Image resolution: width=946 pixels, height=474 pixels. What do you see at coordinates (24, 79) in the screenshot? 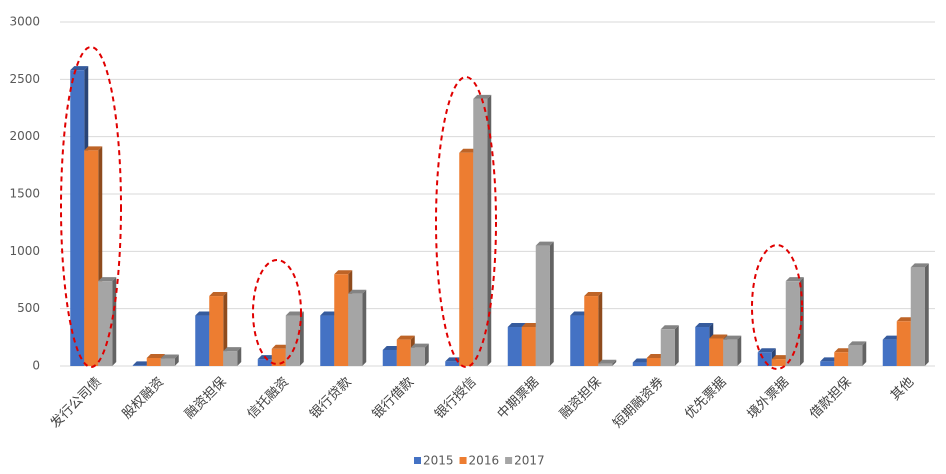
I see `y-tick-label: 2500` at bounding box center [24, 79].